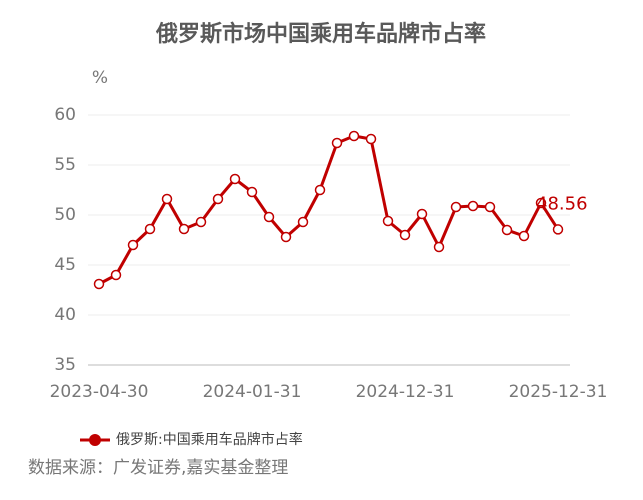 The image size is (643, 500). I want to click on y-tick-label: 35, so click(65, 365).